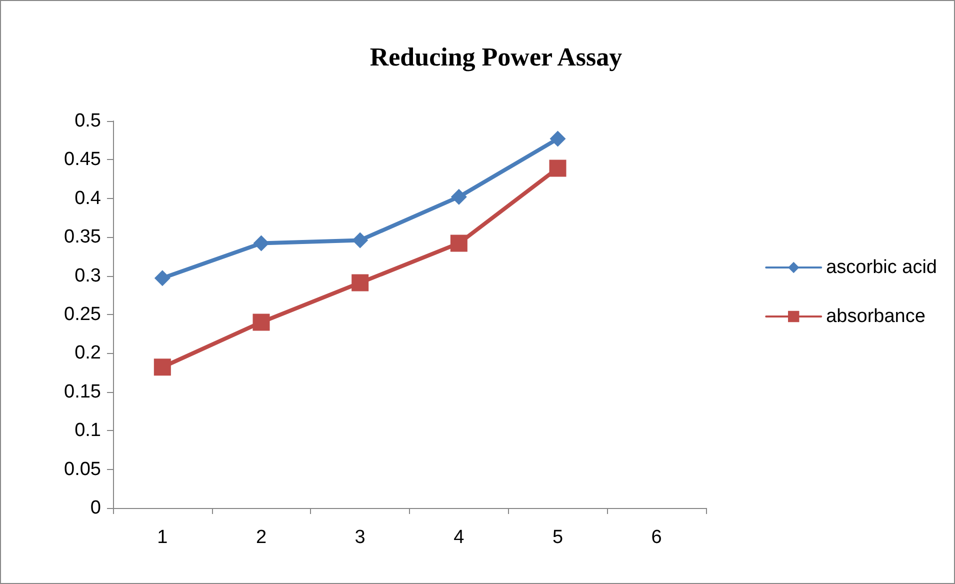  I want to click on x-tick-label: 1, so click(162, 537).